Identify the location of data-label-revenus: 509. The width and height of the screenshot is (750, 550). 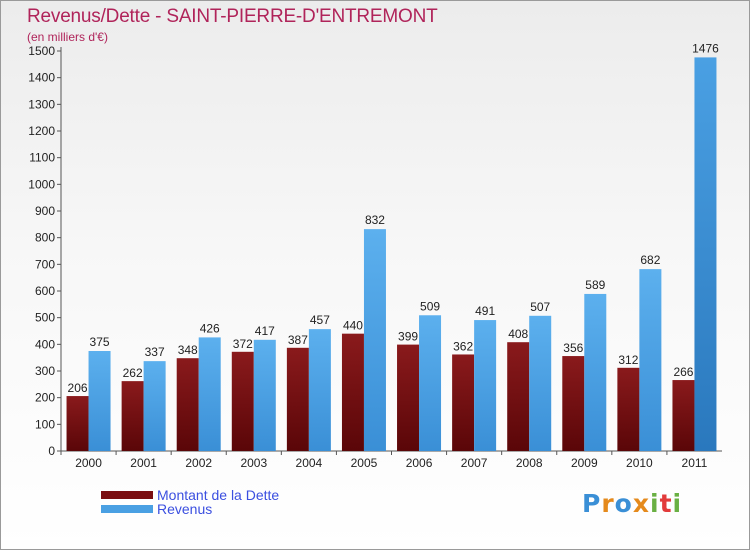
(430, 306).